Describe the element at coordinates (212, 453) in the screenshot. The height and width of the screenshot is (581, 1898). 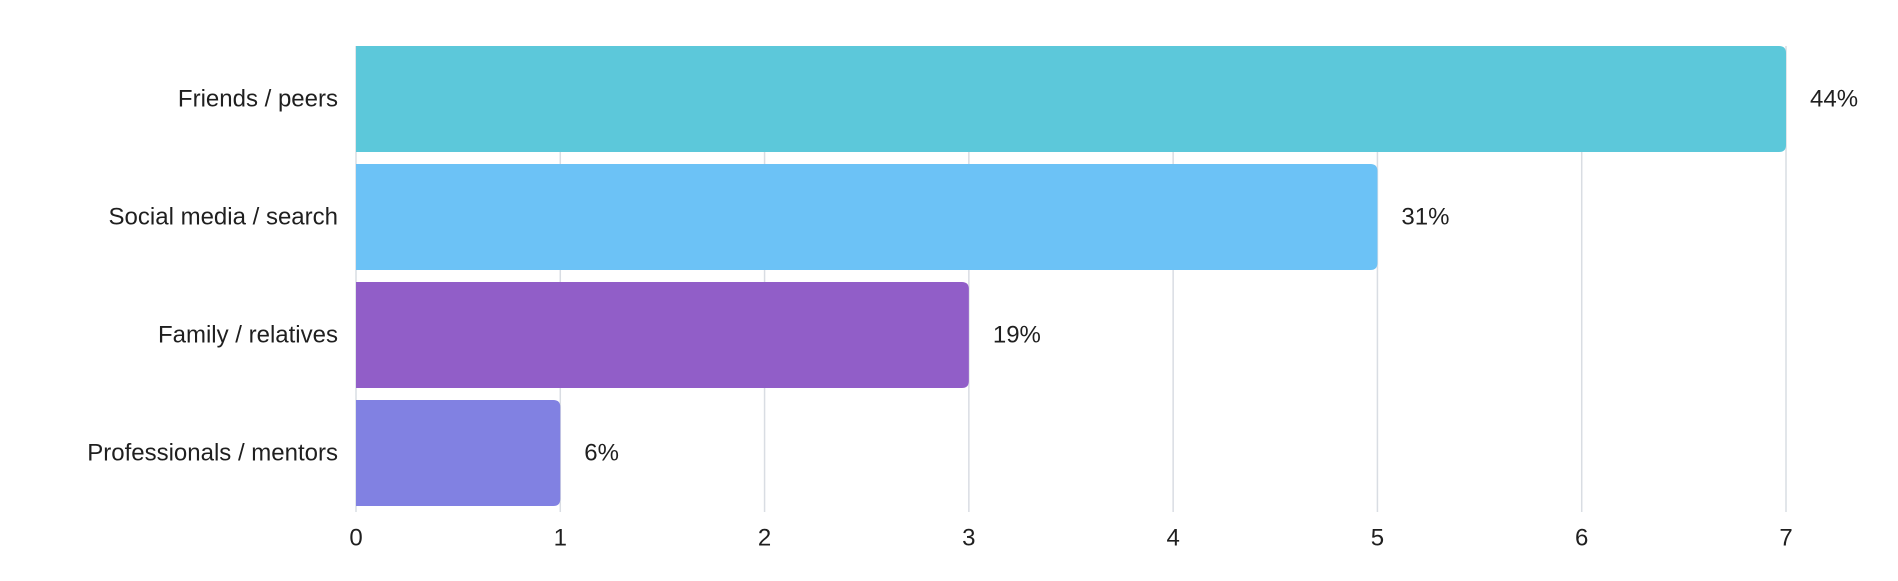
I see `category-label: Professionals / mentors` at that location.